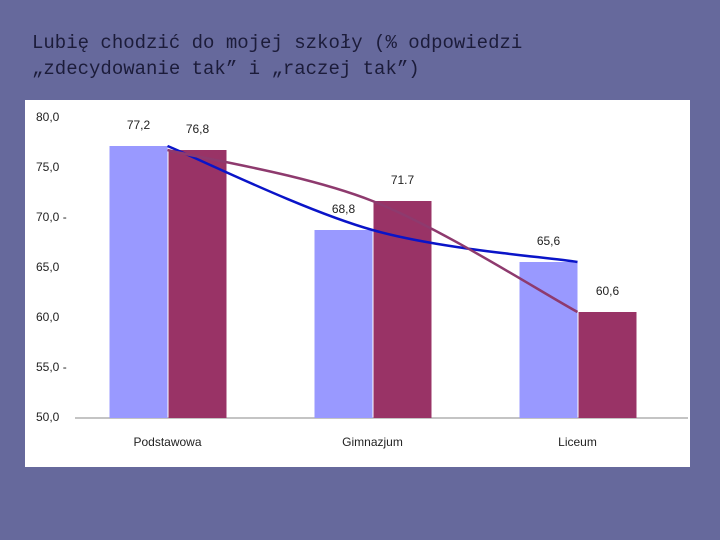 The height and width of the screenshot is (540, 720). What do you see at coordinates (372, 442) in the screenshot?
I see `x-tick-label: Gimnazjum` at bounding box center [372, 442].